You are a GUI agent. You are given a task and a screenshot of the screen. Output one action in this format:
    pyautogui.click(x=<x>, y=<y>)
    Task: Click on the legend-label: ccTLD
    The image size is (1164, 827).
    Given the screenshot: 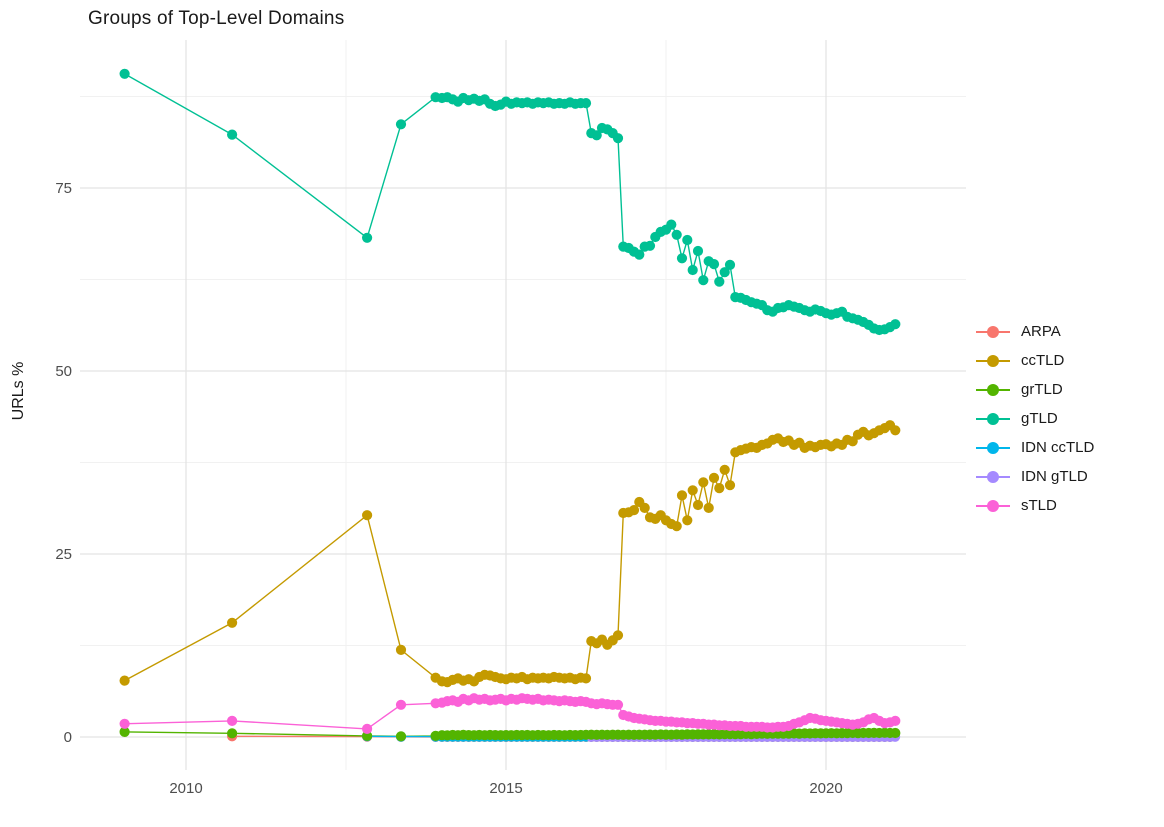 What is the action you would take?
    pyautogui.click(x=1043, y=360)
    